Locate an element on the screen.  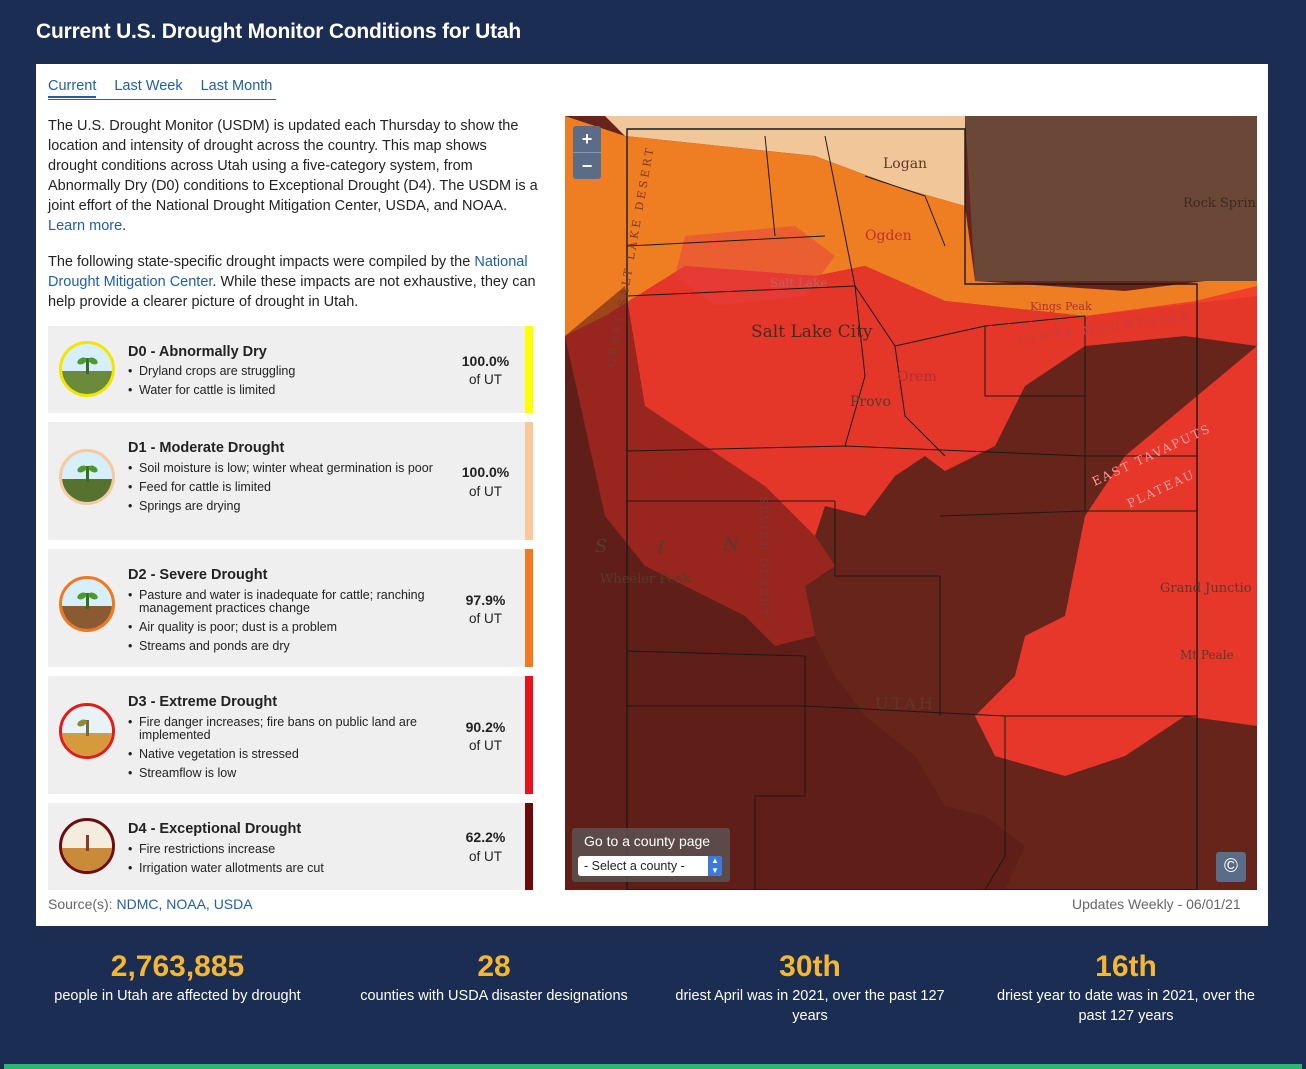
learn-more-link: Learn more is located at coordinates (85, 226).